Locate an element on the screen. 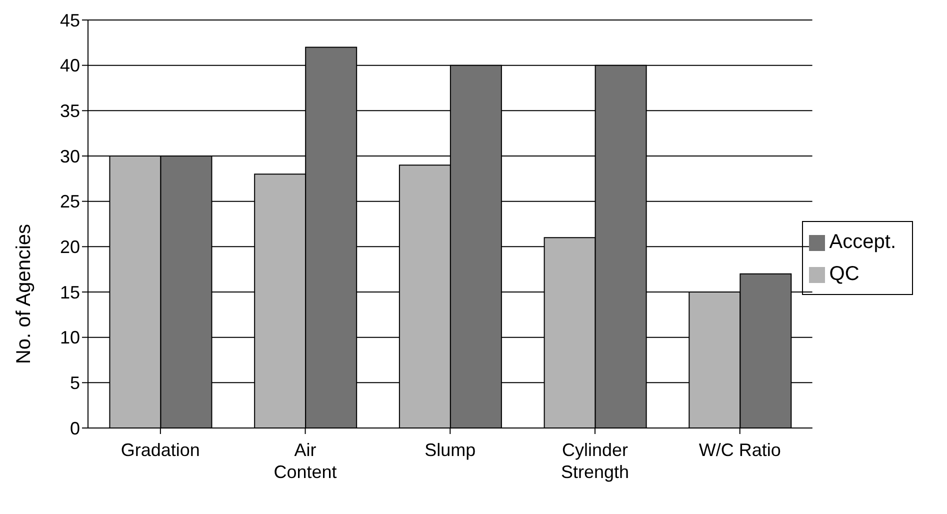 This screenshot has width=947, height=514. x-tick-label: Cylinder Strength is located at coordinates (595, 461).